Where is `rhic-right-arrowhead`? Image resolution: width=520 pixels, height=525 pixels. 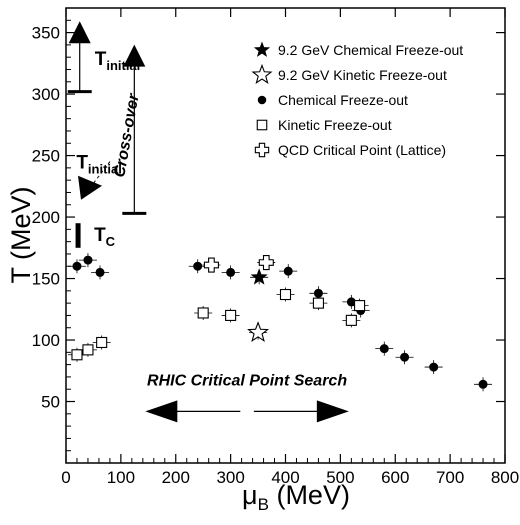
rhic-right-arrowhead is located at coordinates (332, 411).